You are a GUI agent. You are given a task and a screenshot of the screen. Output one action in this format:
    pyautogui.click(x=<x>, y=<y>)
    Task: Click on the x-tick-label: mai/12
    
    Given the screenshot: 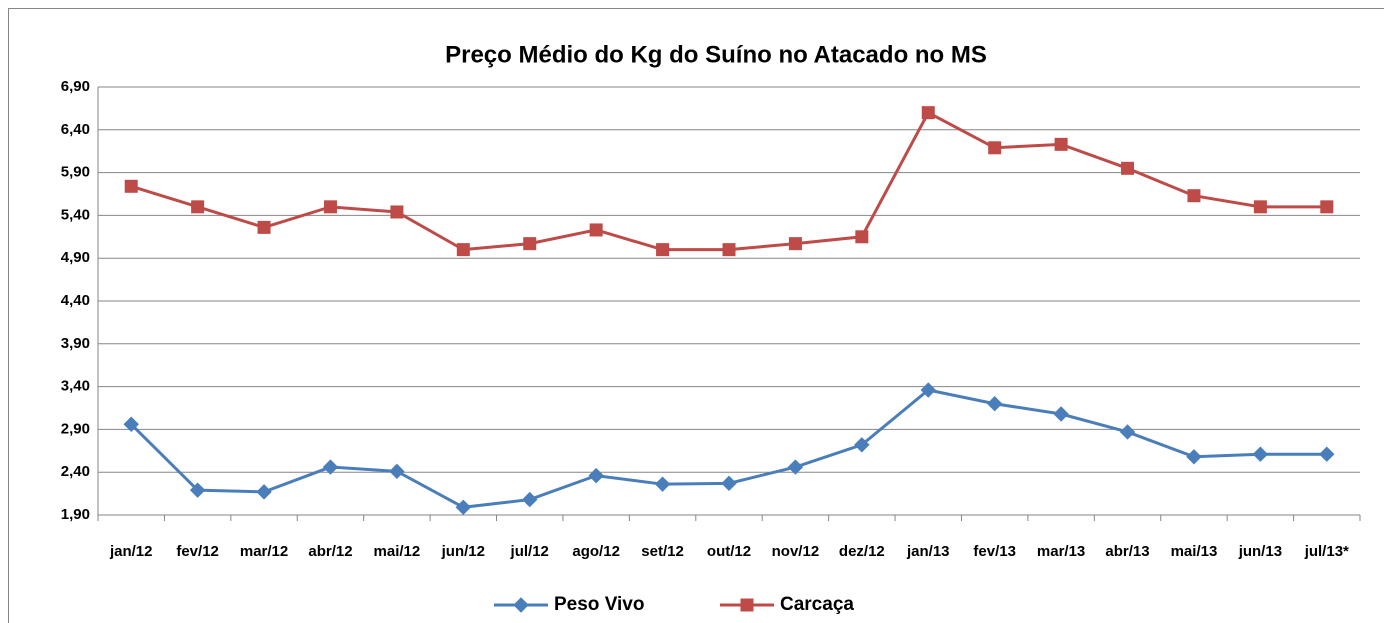 What is the action you would take?
    pyautogui.click(x=397, y=551)
    